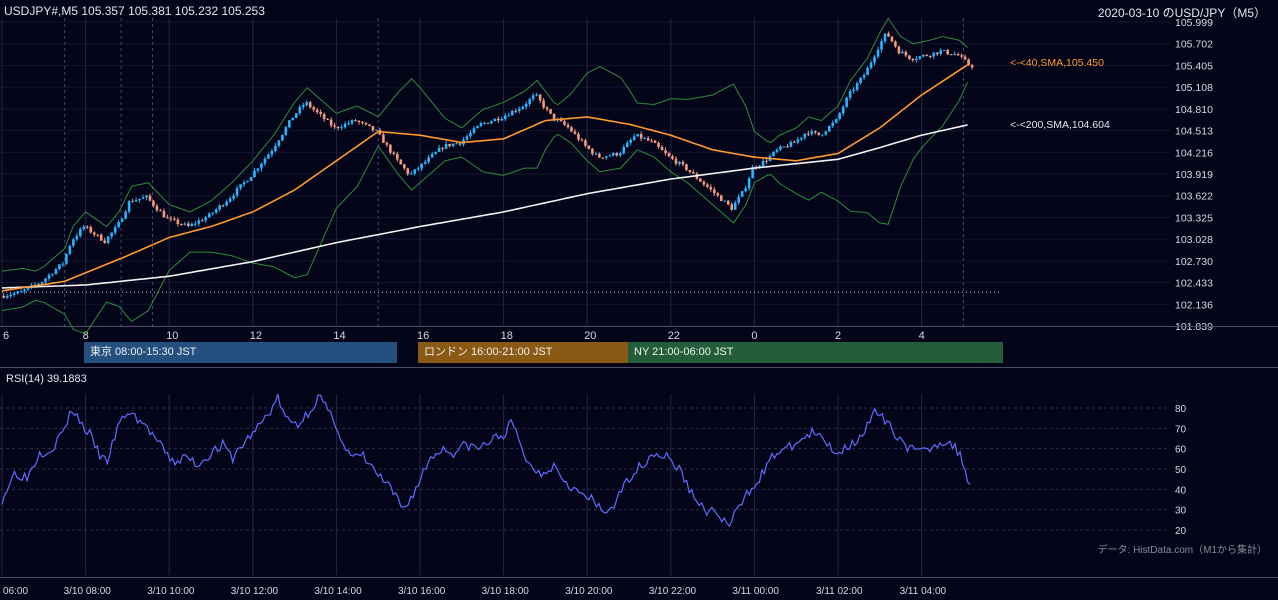 Image resolution: width=1278 pixels, height=600 pixels. Describe the element at coordinates (922, 336) in the screenshot. I see `hour-tick-label: 4` at that location.